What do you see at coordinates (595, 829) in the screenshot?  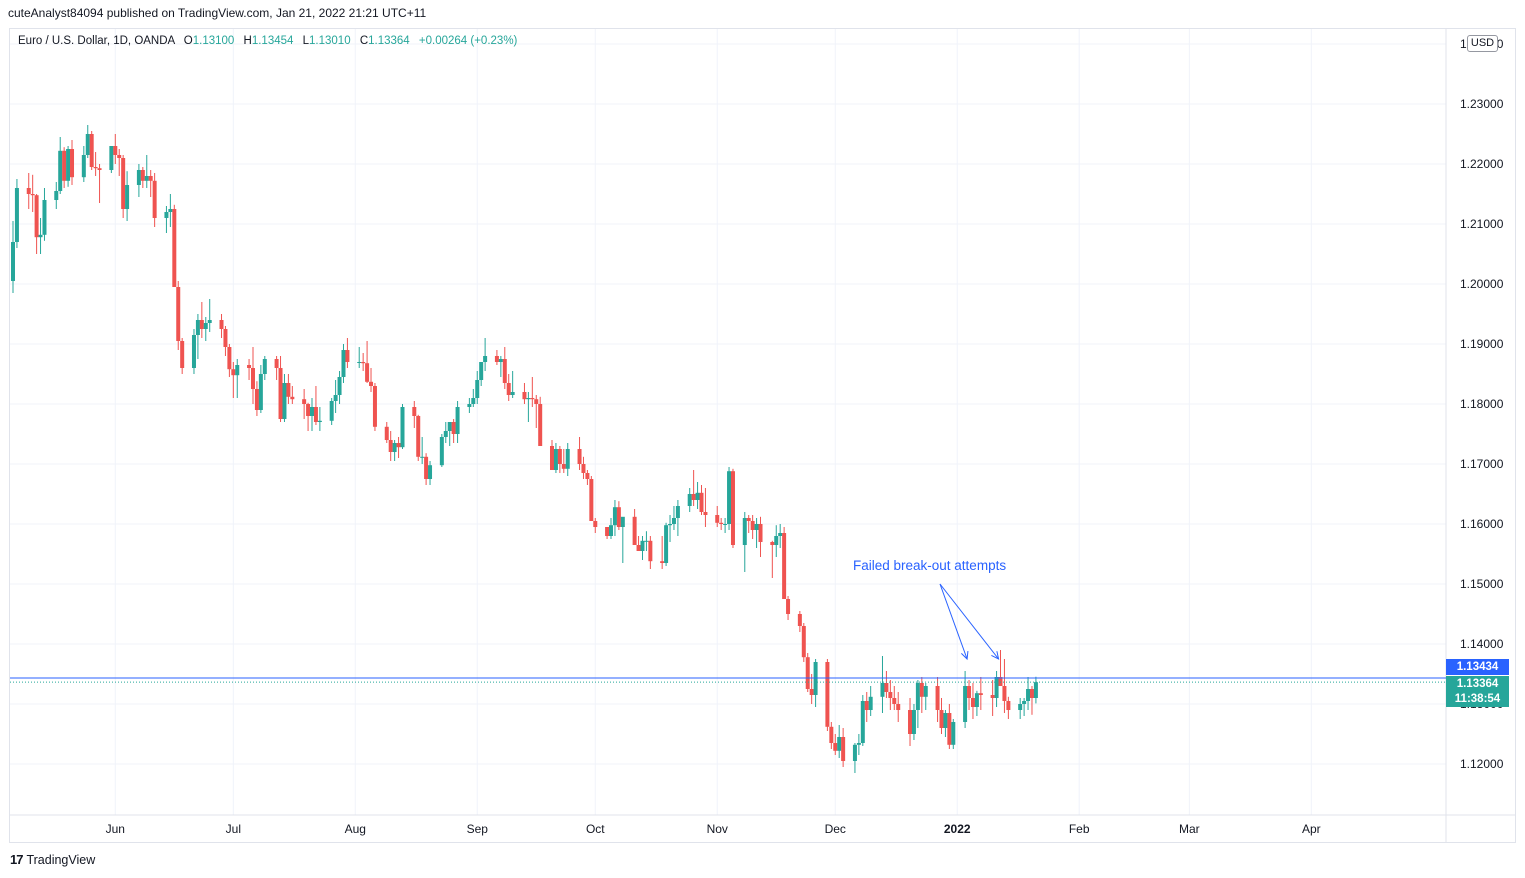 I see `x-tick-label: Oct` at bounding box center [595, 829].